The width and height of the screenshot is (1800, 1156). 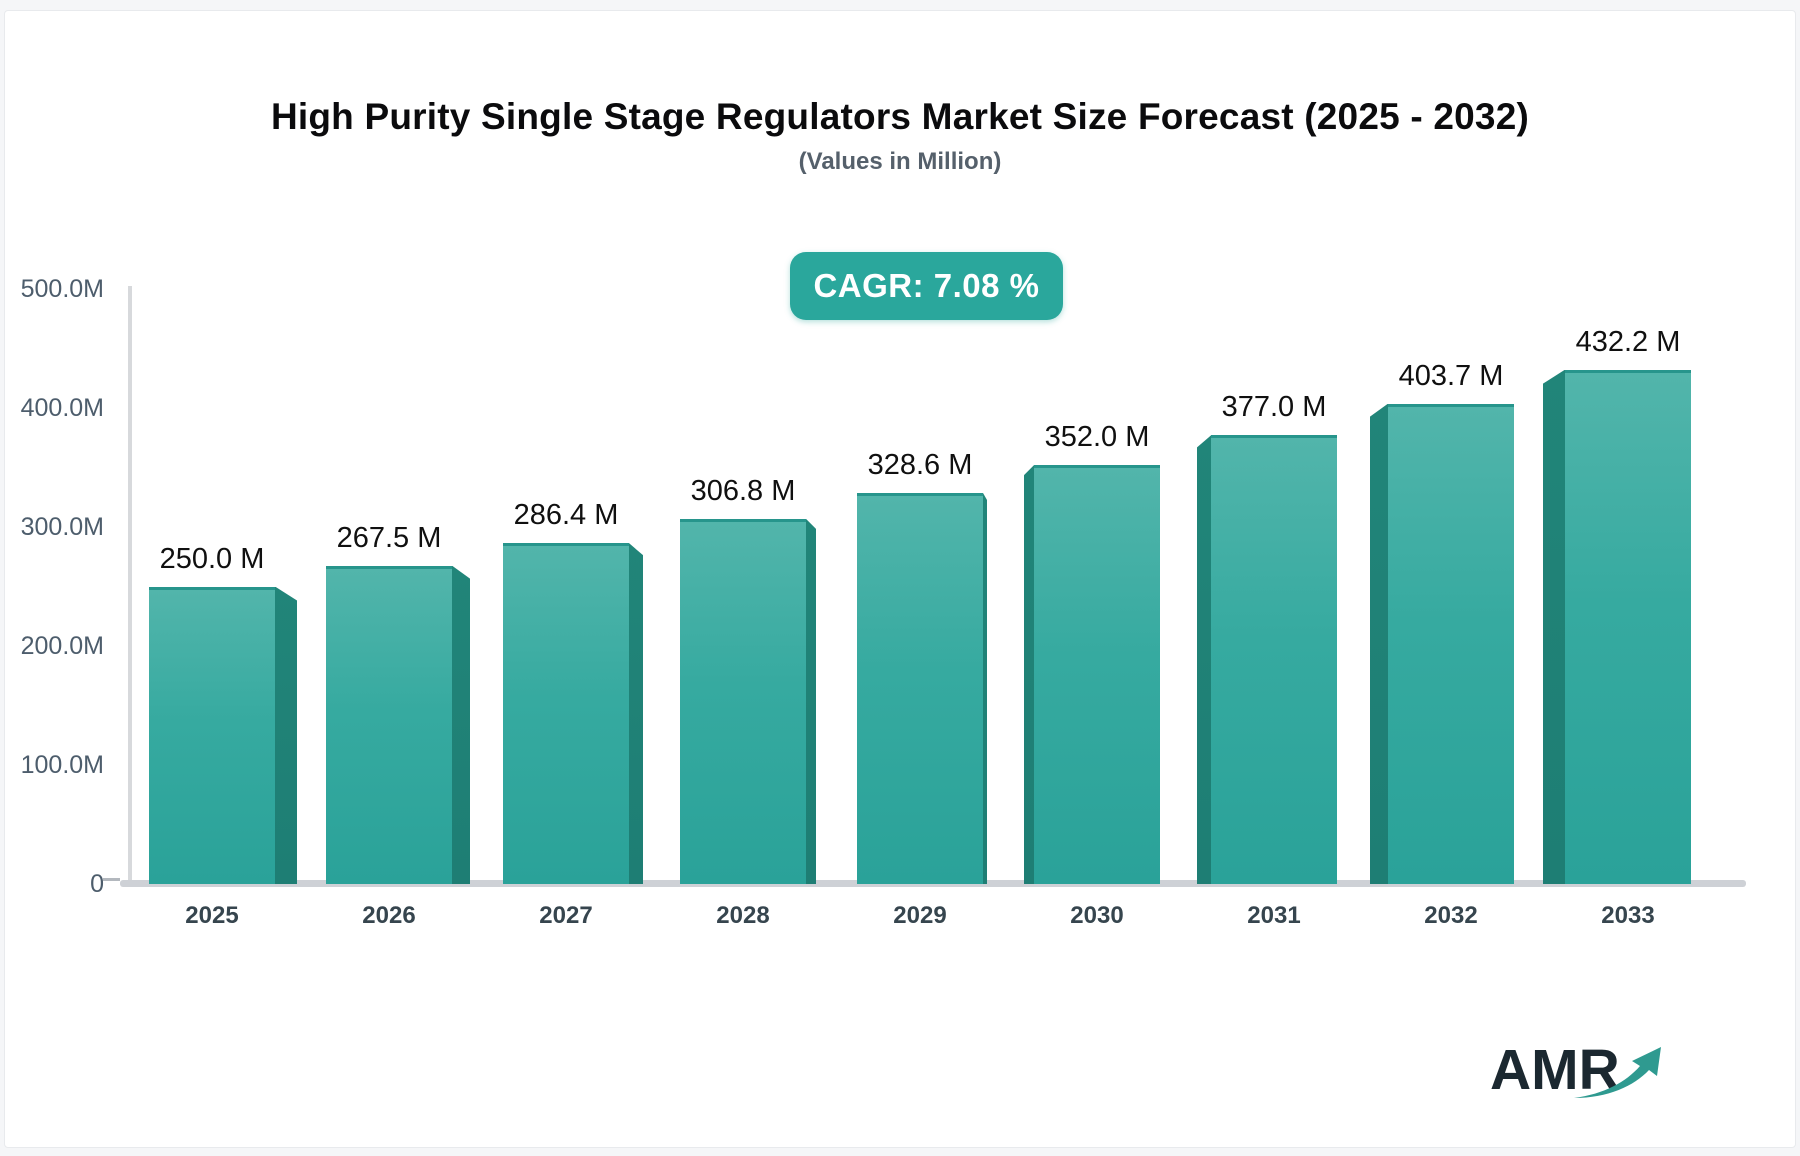 What do you see at coordinates (212, 915) in the screenshot?
I see `x-tick-label: 2025` at bounding box center [212, 915].